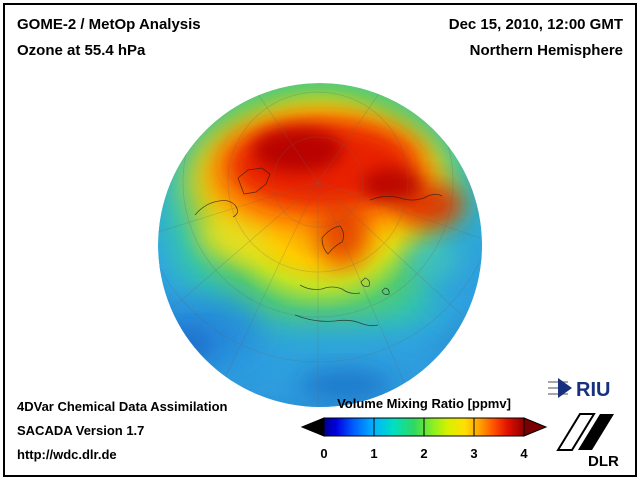  Describe the element at coordinates (67, 454) in the screenshot. I see `url-label: http://wdc.dlr.de` at that location.